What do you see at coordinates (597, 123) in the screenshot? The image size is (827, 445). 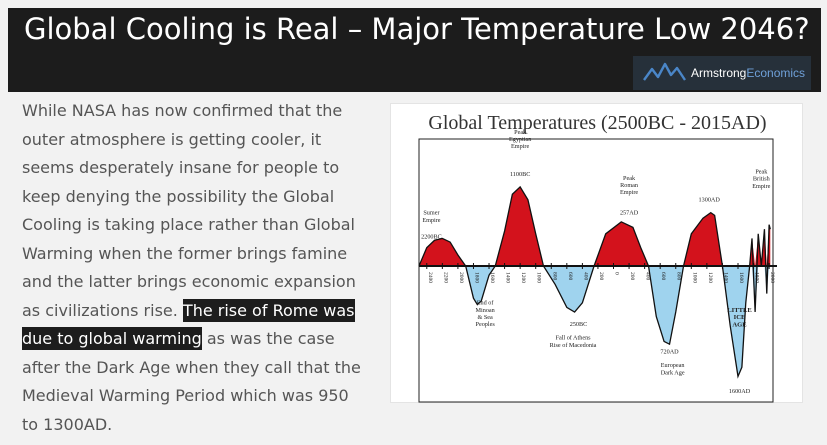 I see `chart-title: Global Temperatures (2500BC - 2015AD)` at bounding box center [597, 123].